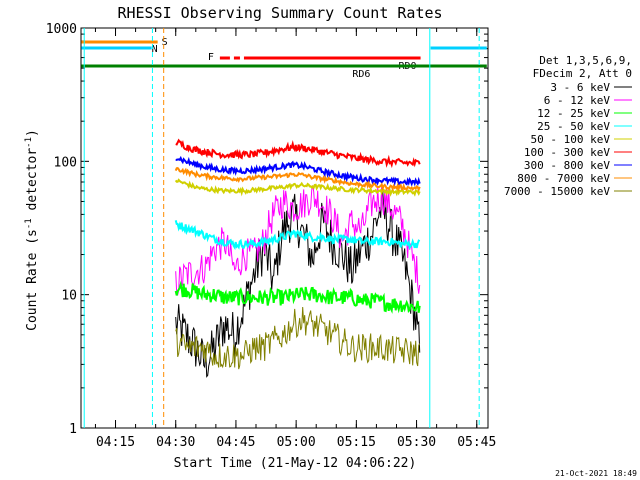  Describe the element at coordinates (577, 100) in the screenshot. I see `legend-entry-label: 6 - 12 keV` at that location.